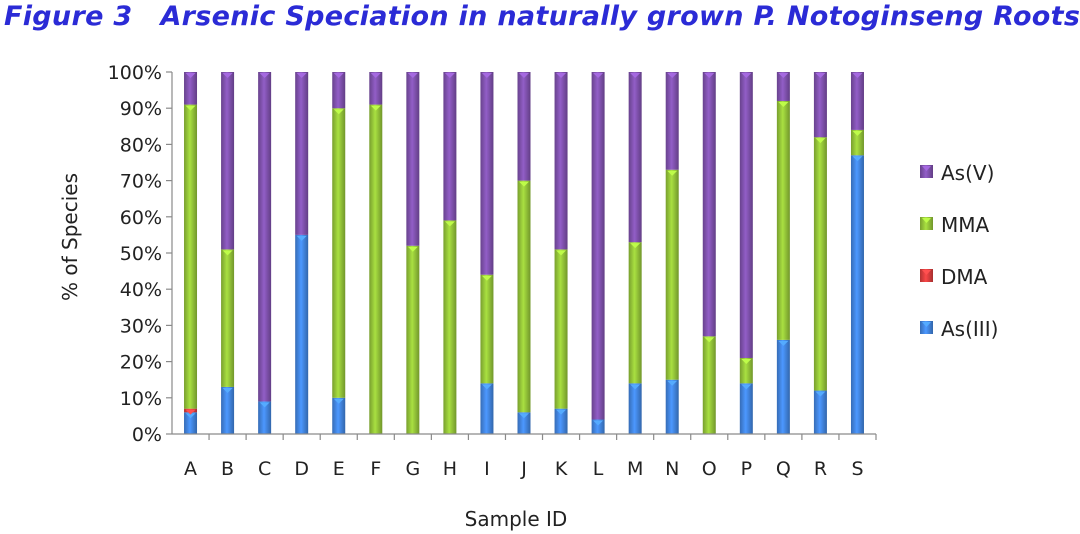 The image size is (1080, 534). I want to click on bar-segment-as-v-j, so click(524, 126).